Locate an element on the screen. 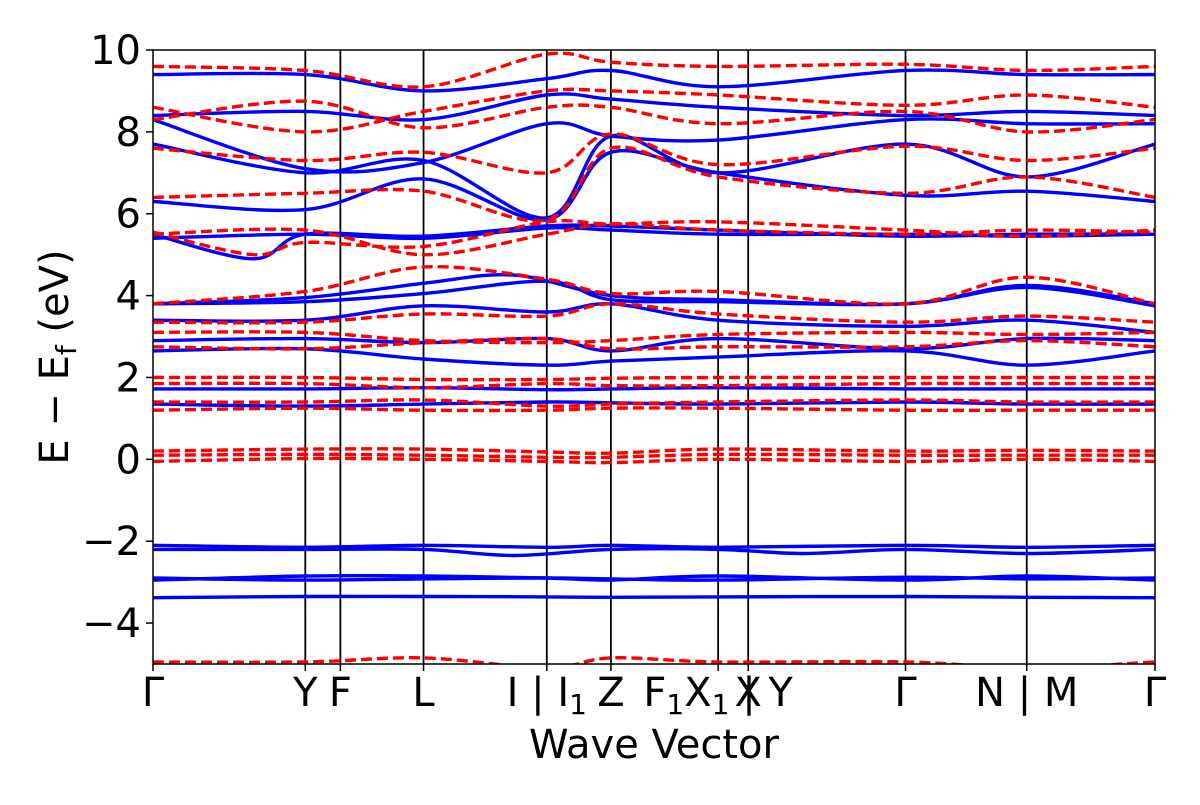 The width and height of the screenshot is (1200, 805). y-axis-title: E − Ef (eV) is located at coordinates (57, 356).